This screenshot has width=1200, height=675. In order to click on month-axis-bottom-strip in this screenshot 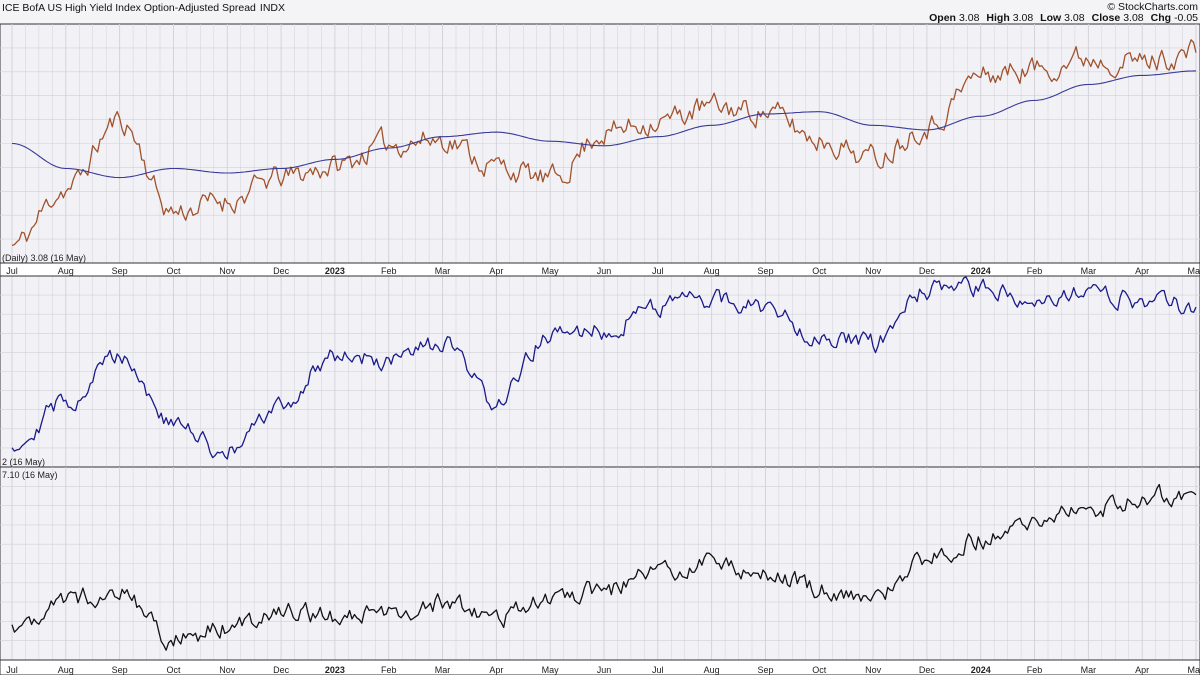, I will do `click(600, 667)`.